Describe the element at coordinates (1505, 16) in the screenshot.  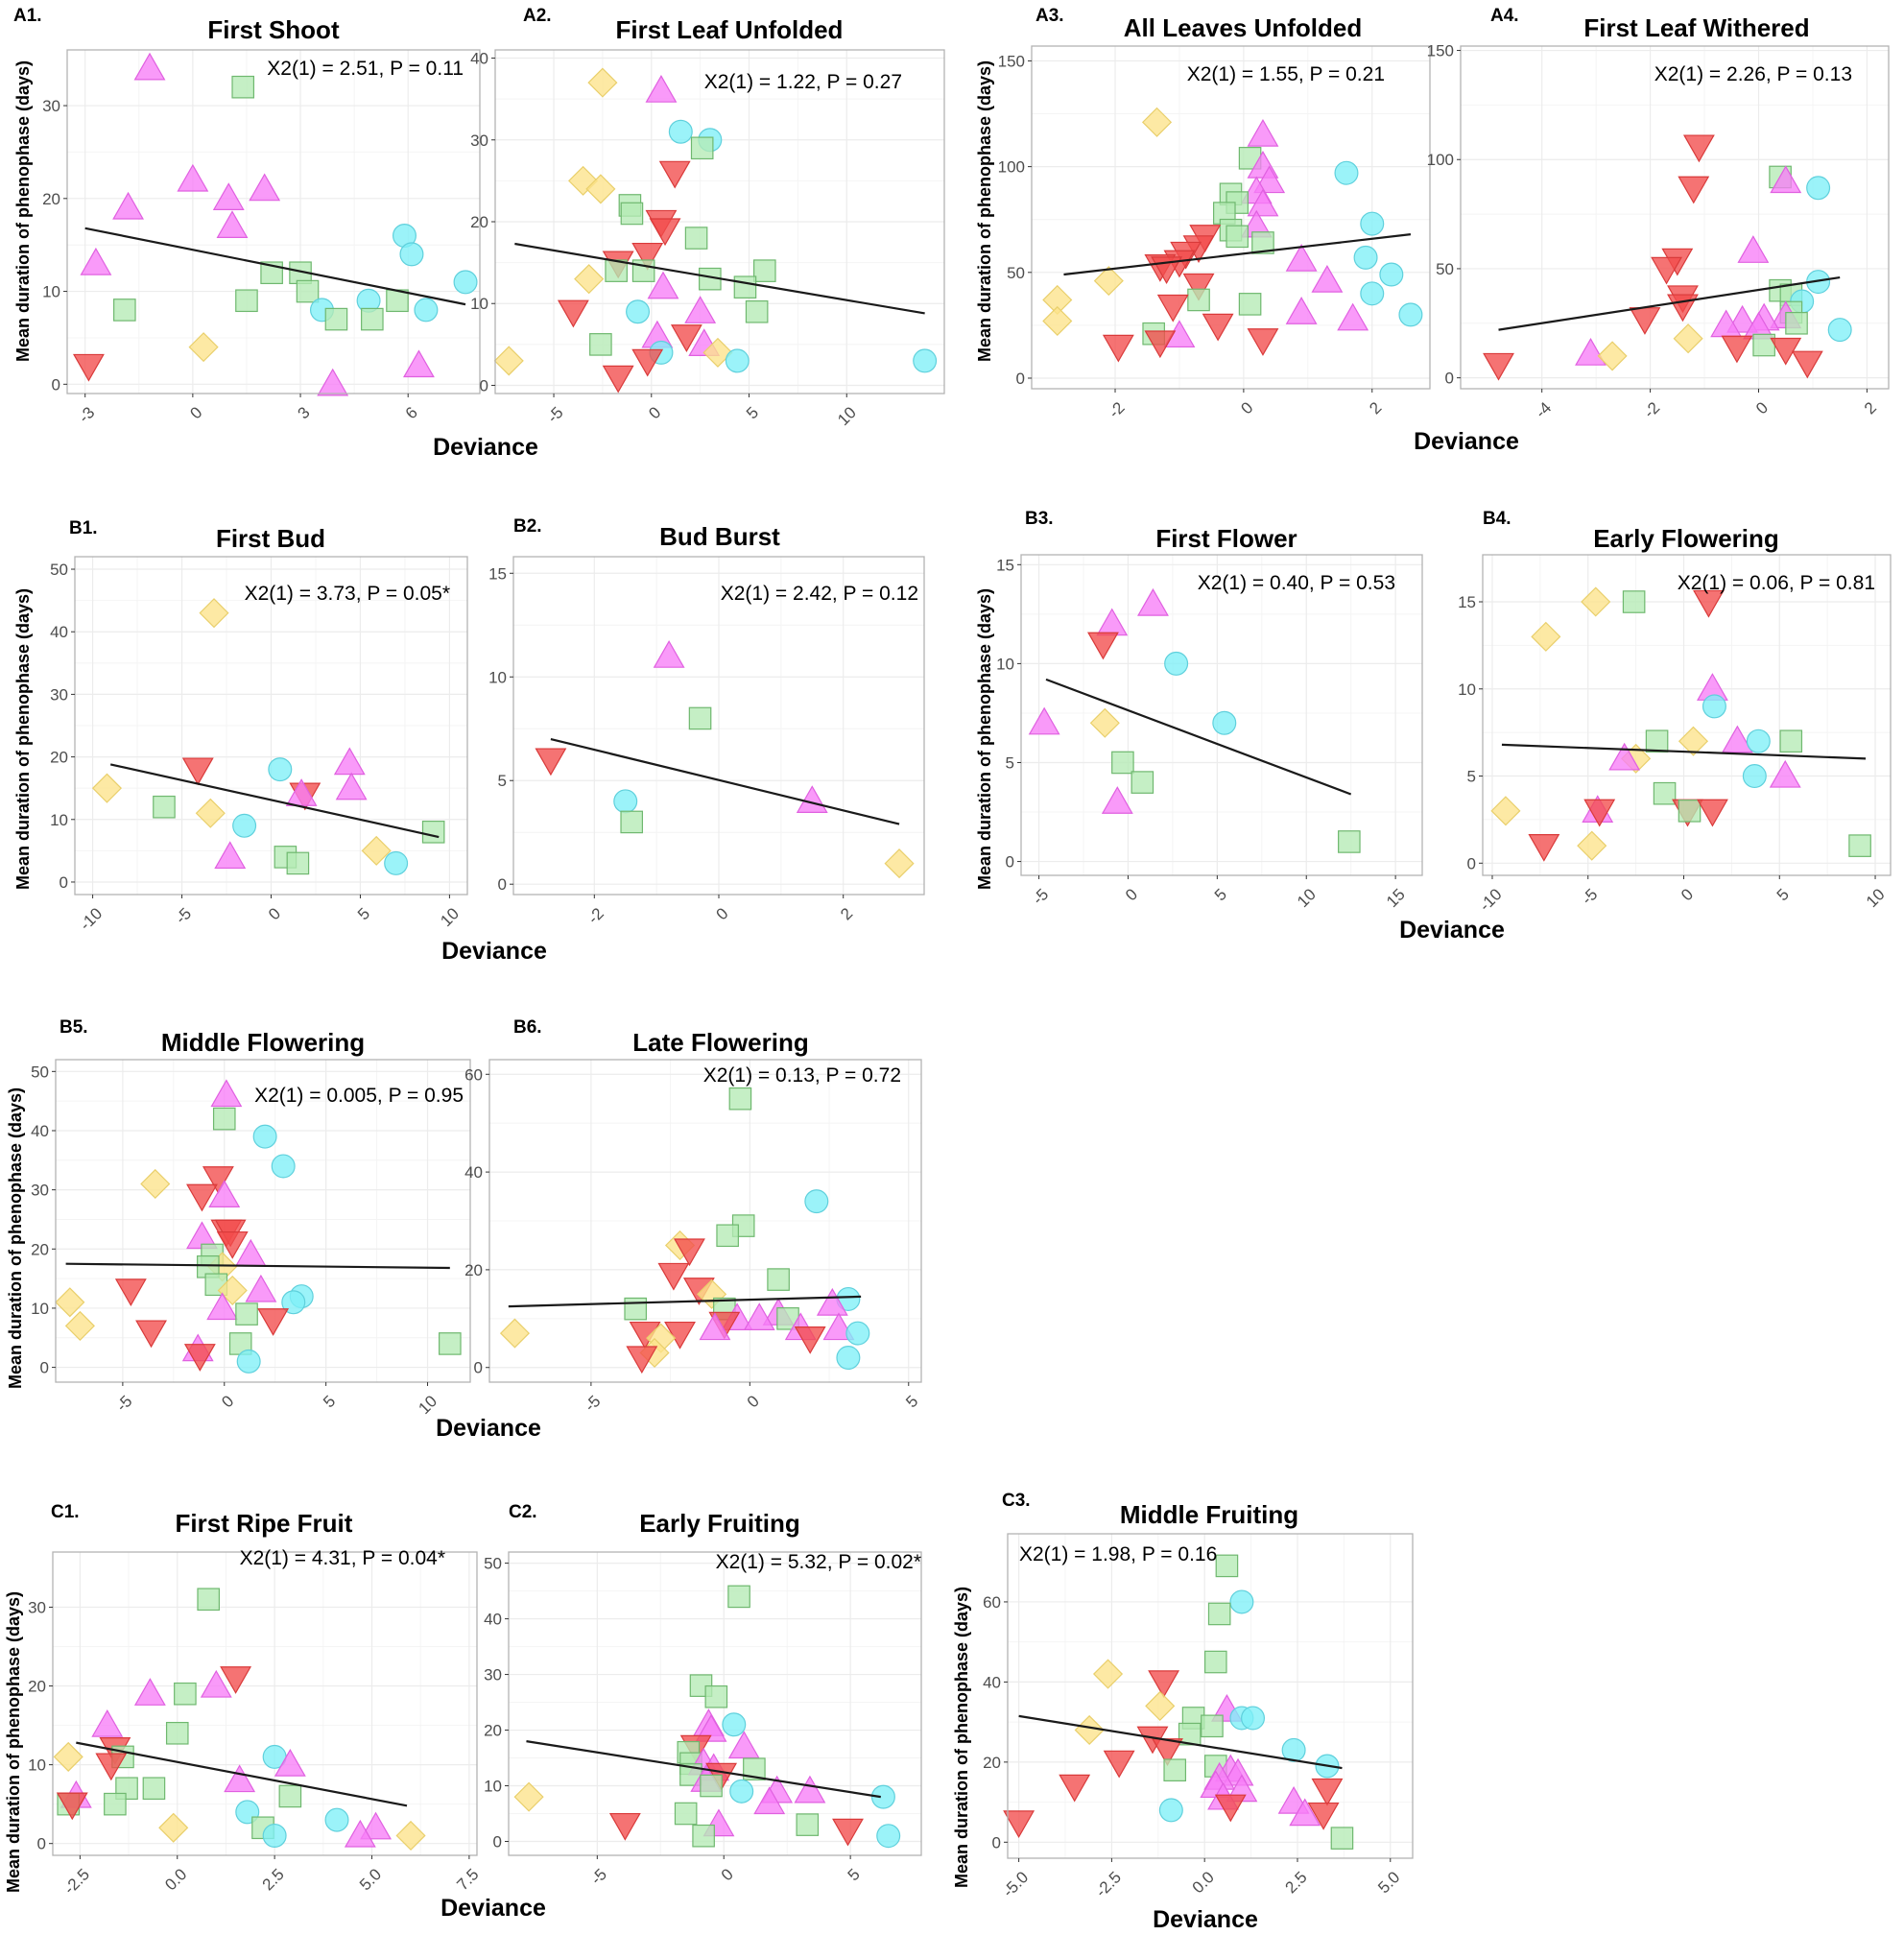
I see `panel-label: A4.` at that location.